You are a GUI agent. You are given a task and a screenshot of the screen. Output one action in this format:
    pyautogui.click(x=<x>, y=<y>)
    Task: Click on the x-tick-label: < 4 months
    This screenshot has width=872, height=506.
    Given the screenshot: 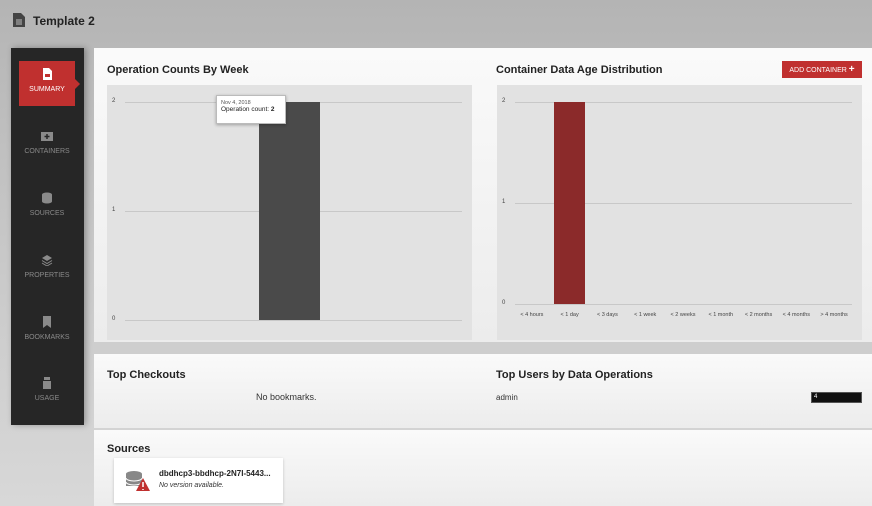 What is the action you would take?
    pyautogui.click(x=796, y=315)
    